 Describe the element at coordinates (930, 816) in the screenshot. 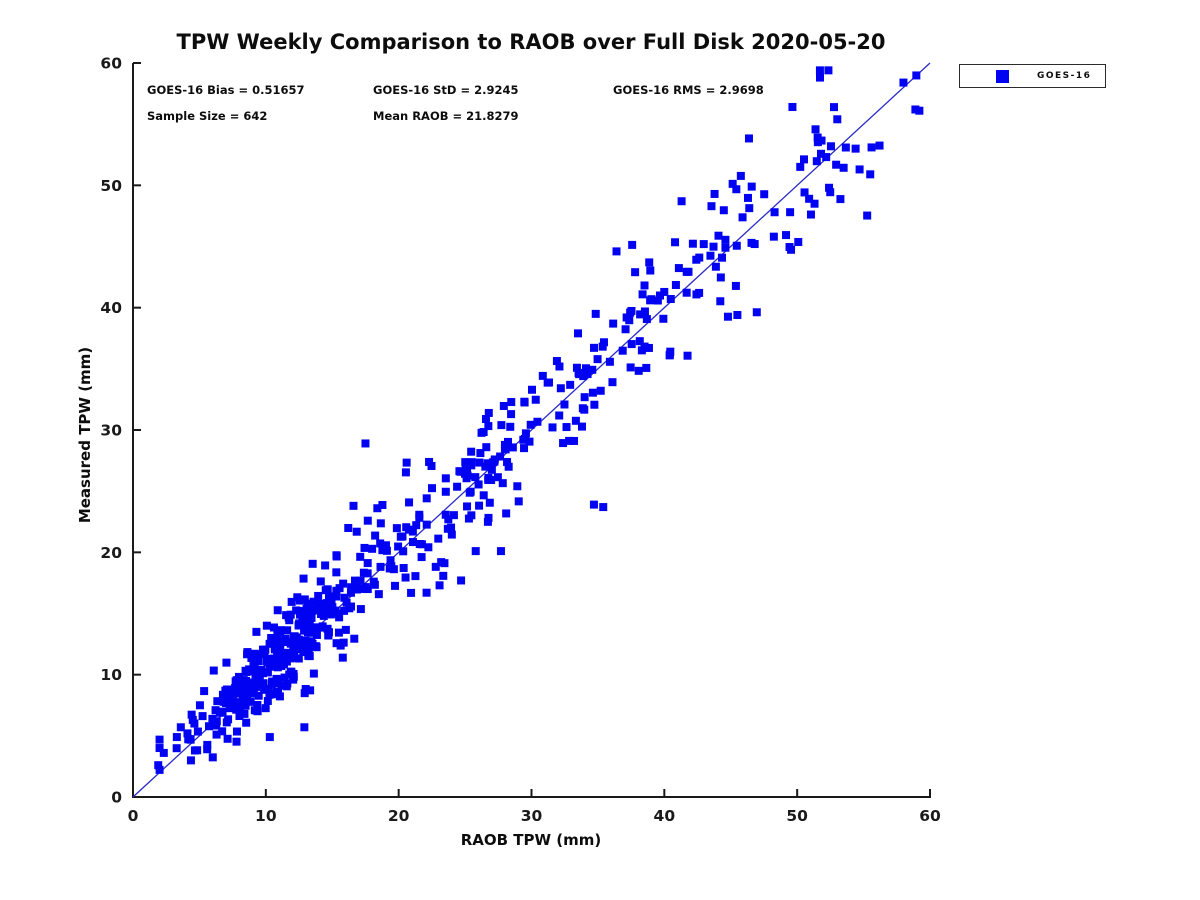

I see `x-tick-label: 60` at that location.